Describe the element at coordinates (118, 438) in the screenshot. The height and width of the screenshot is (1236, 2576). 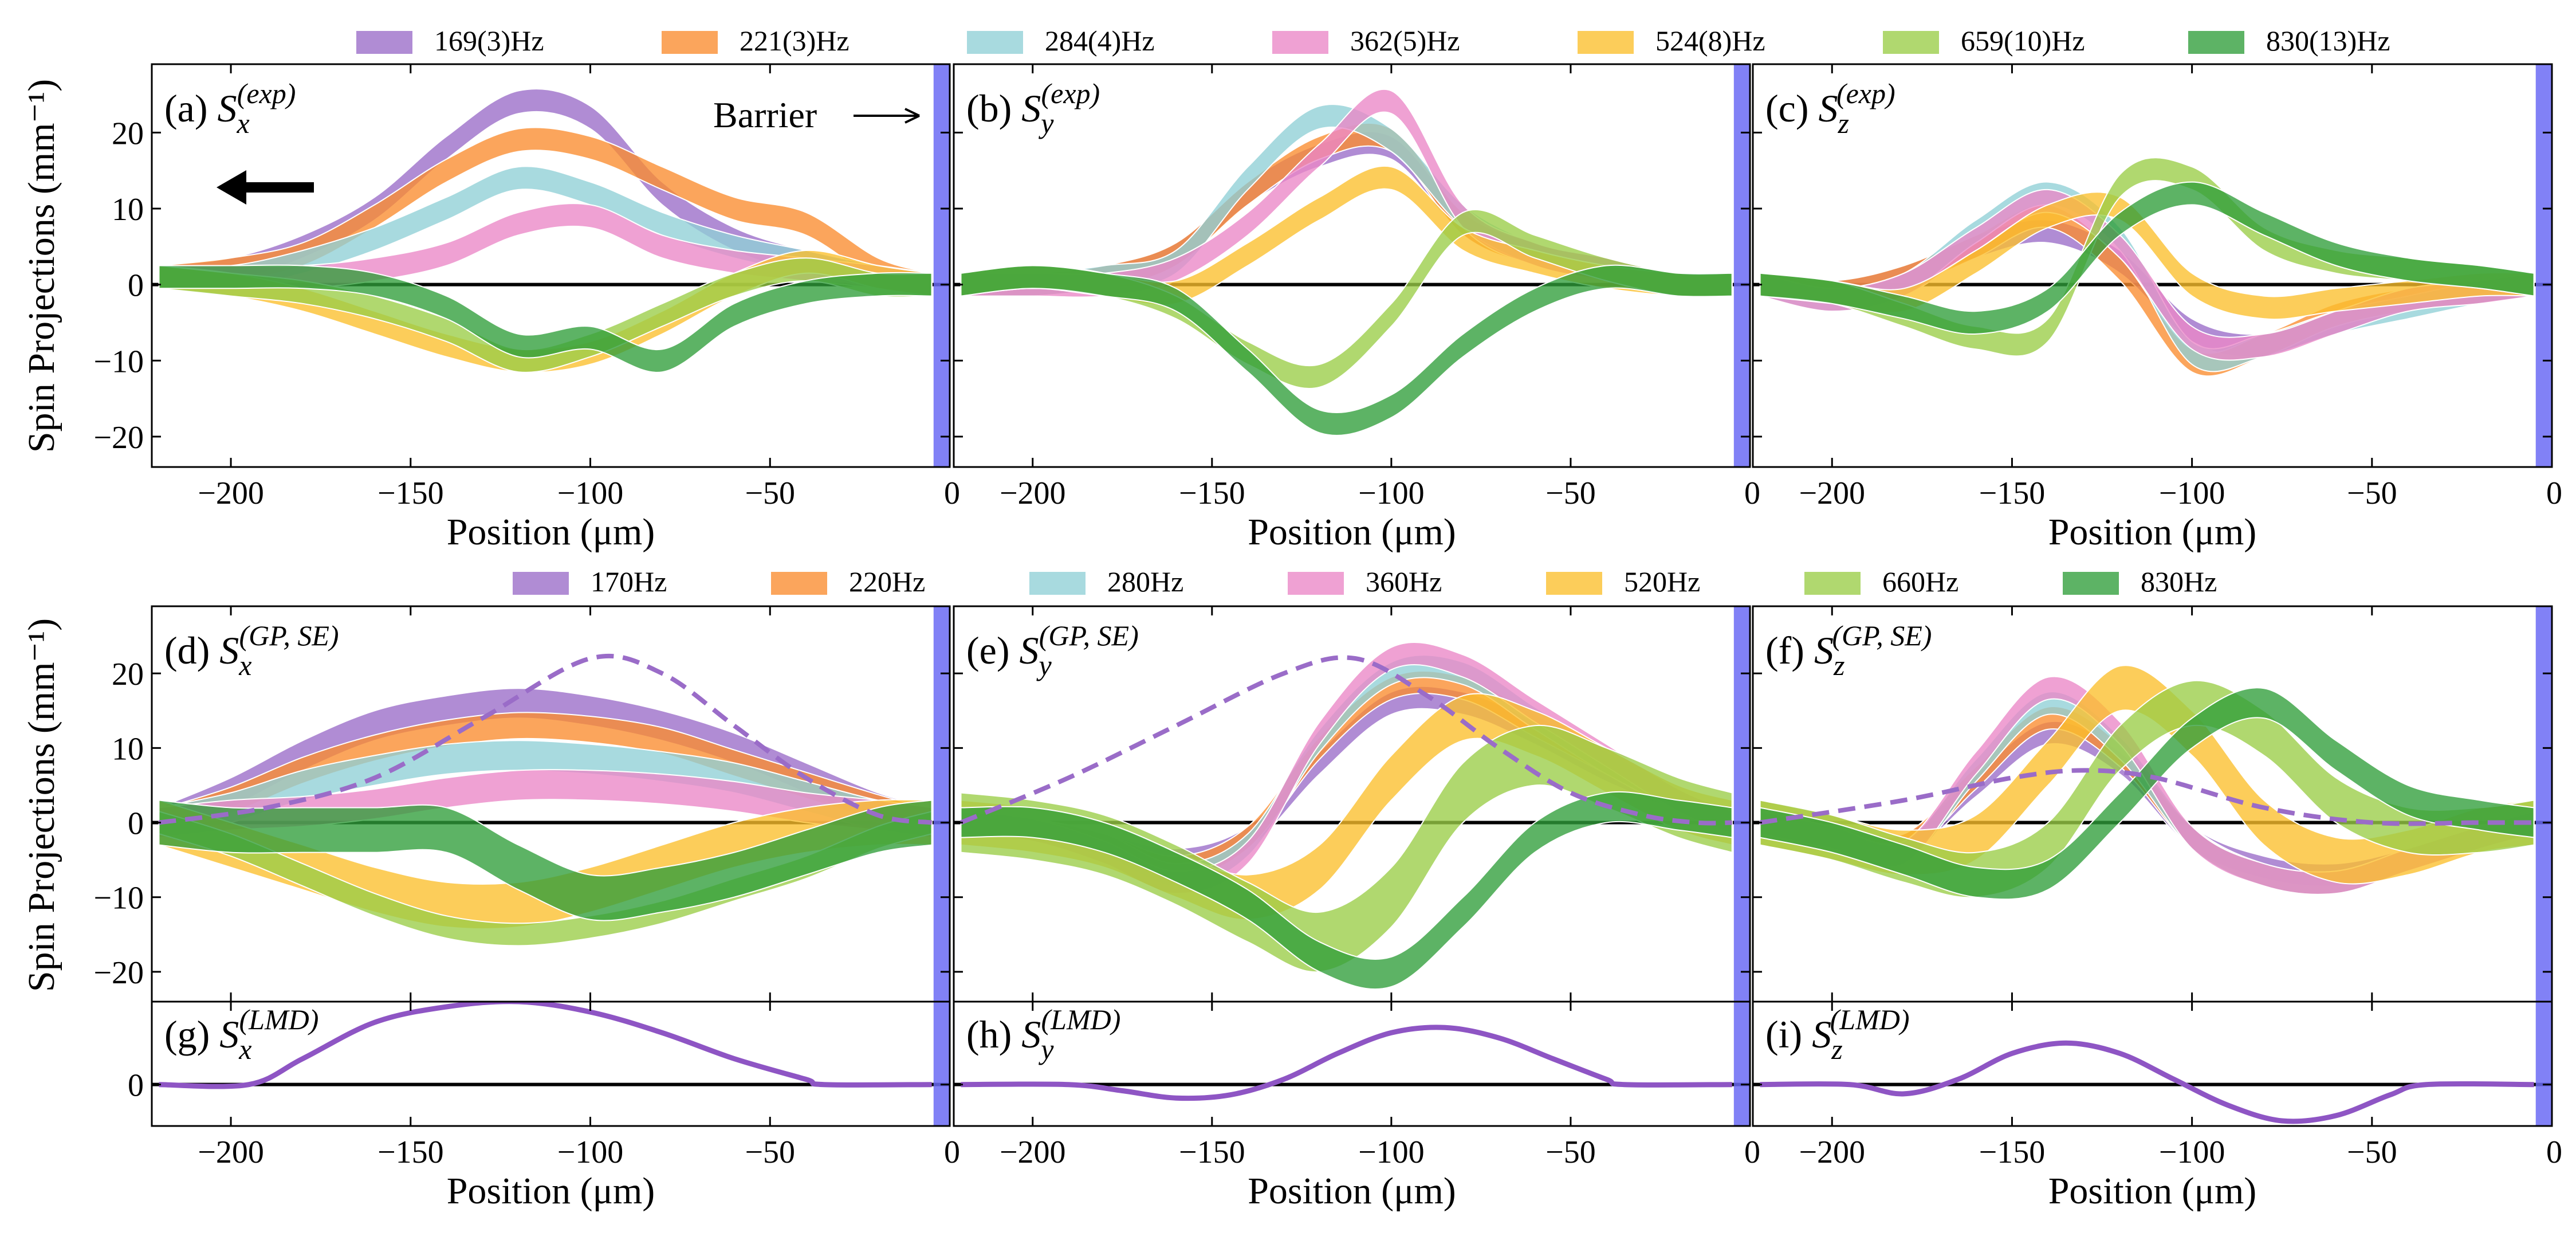
I see `ytick-label: −20` at that location.